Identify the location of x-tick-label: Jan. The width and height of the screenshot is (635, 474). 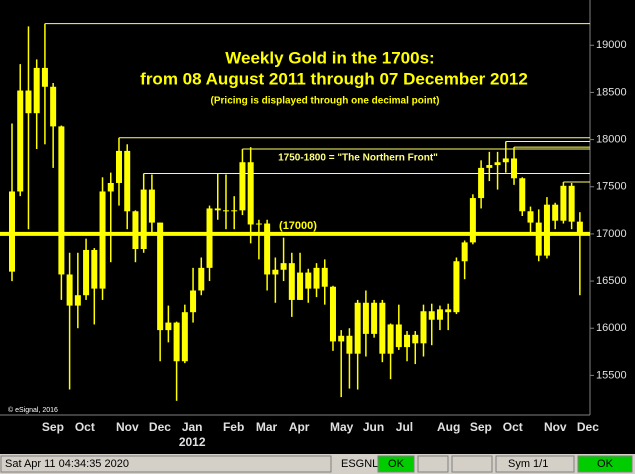
(192, 427).